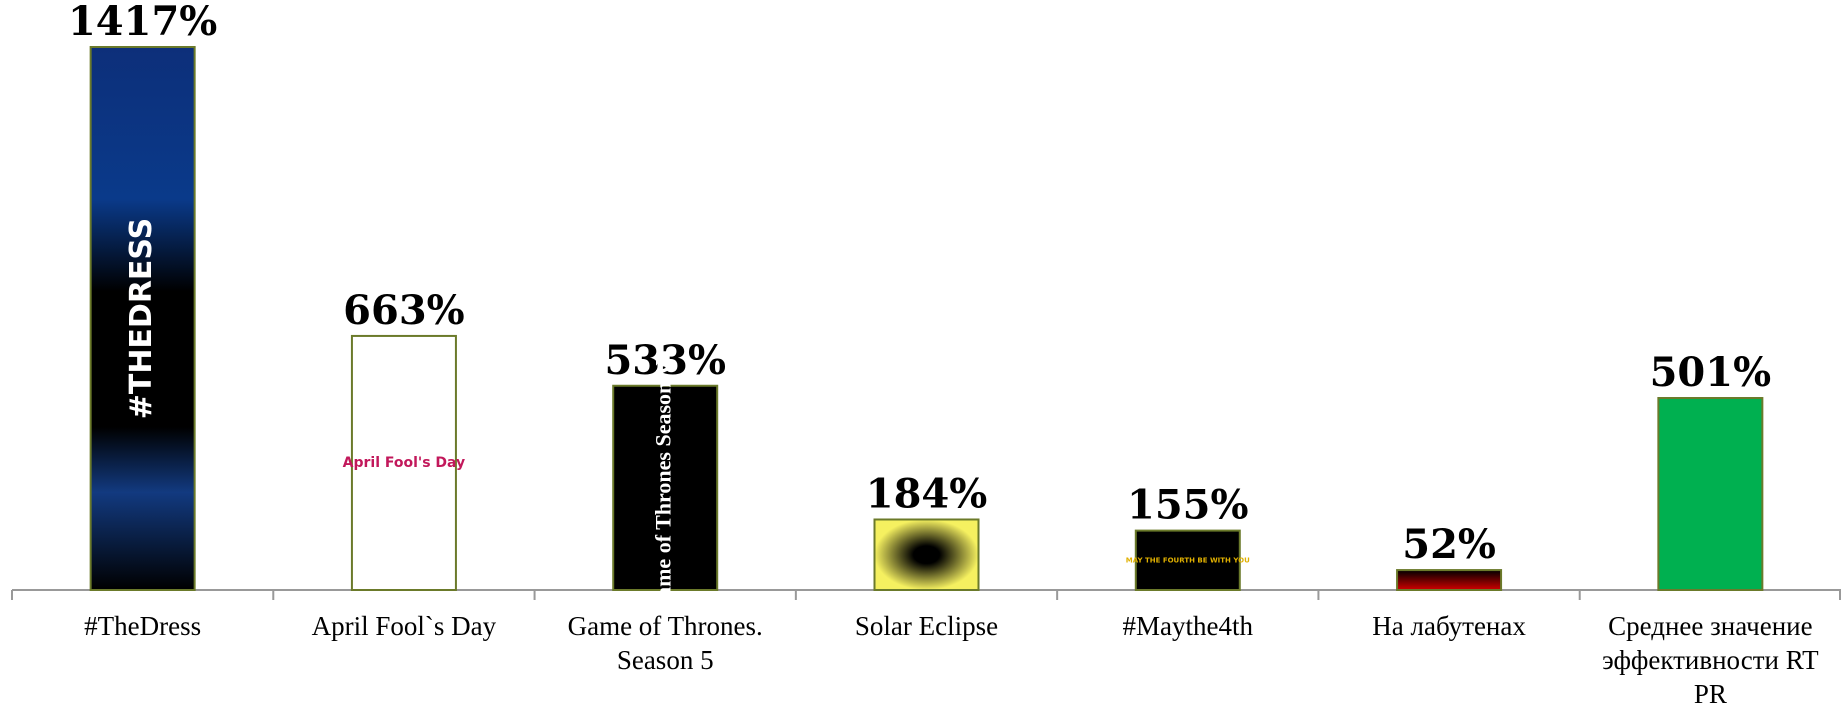  What do you see at coordinates (1711, 372) in the screenshot?
I see `value-label: 501%` at bounding box center [1711, 372].